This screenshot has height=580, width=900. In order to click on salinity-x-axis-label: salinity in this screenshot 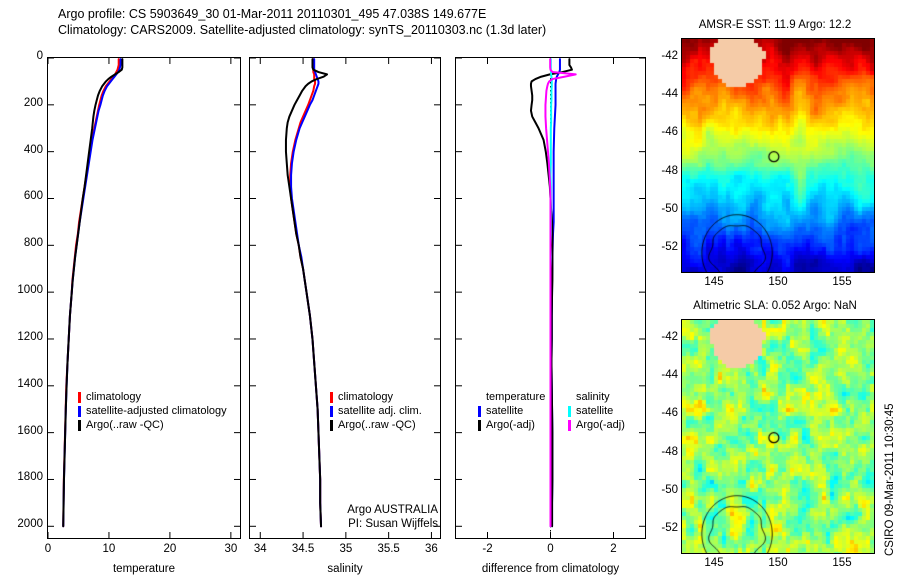, I will do `click(345, 569)`.